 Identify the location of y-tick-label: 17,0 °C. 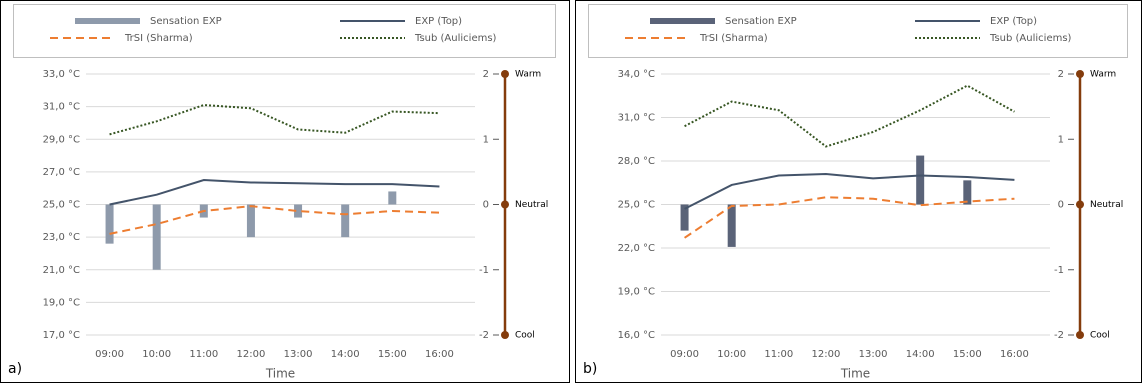
(61, 335).